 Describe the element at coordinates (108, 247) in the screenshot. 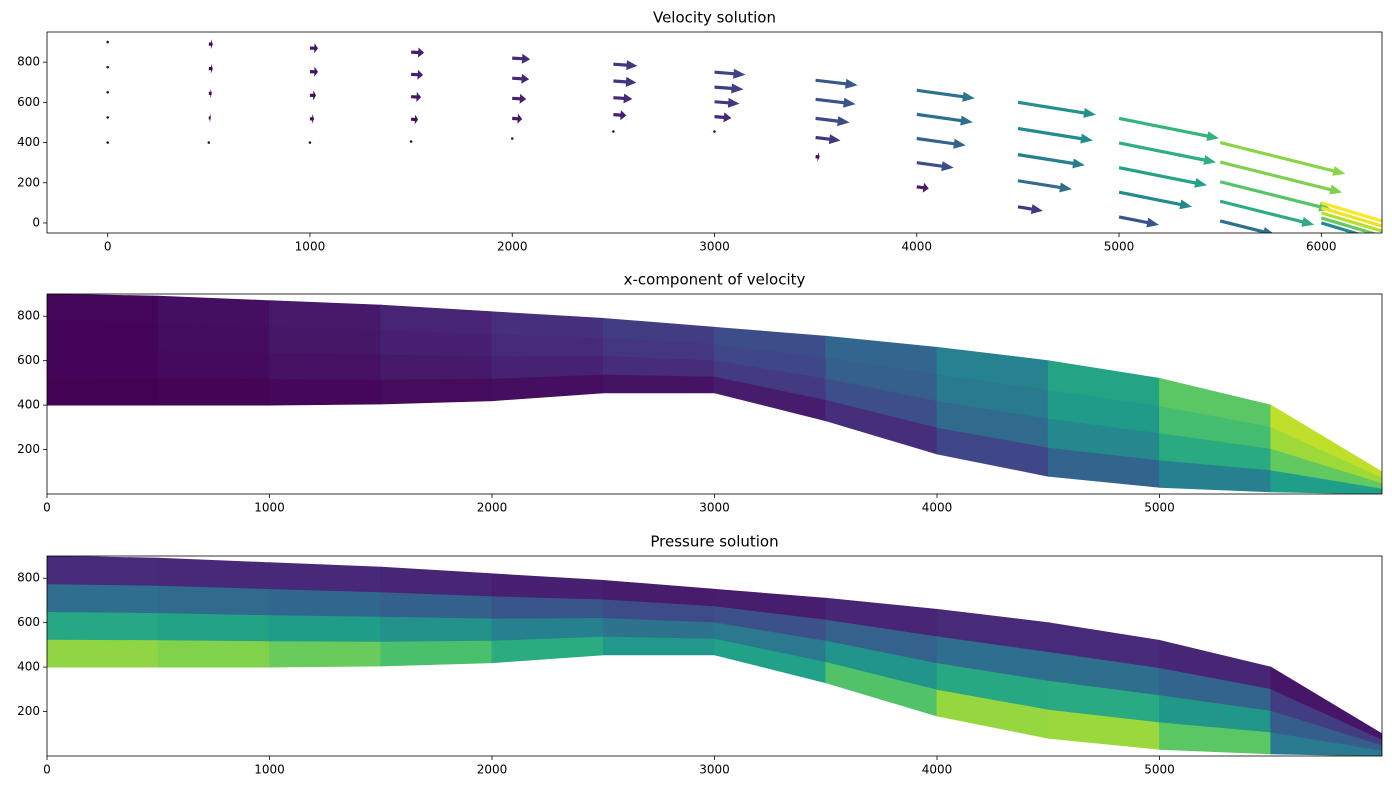

I see `x-tick-label: 0` at that location.